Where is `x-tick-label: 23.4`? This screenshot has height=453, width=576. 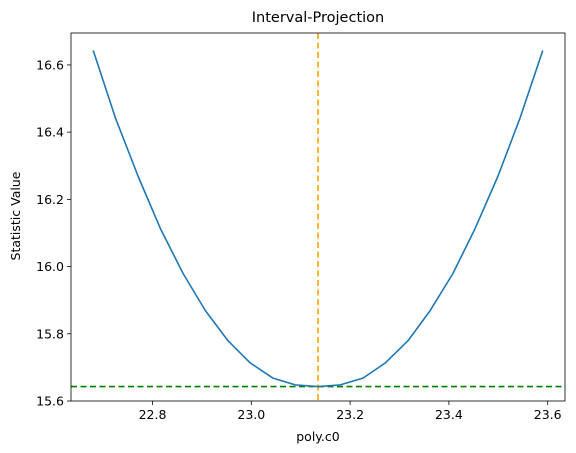 x-tick-label: 23.4 is located at coordinates (449, 414).